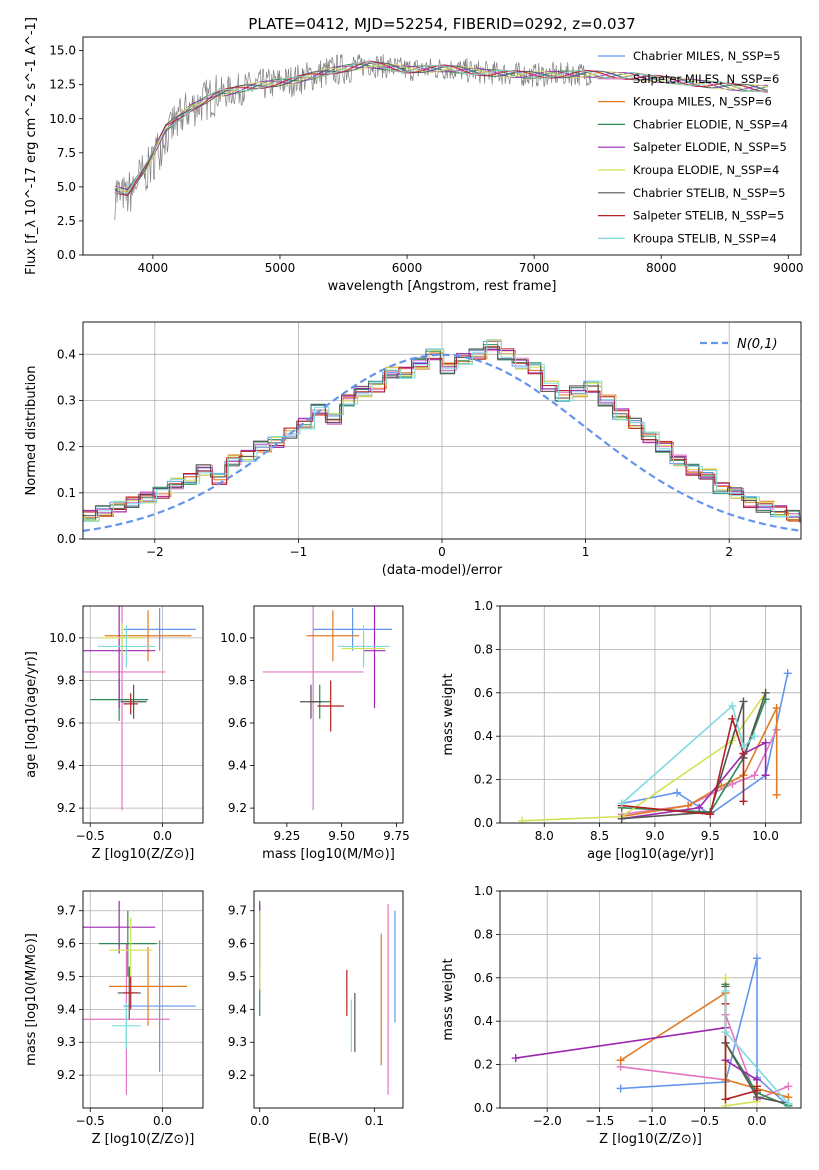 This screenshot has width=819, height=1170. Describe the element at coordinates (162, 1121) in the screenshot. I see `x-tick-label: 0.0` at that location.